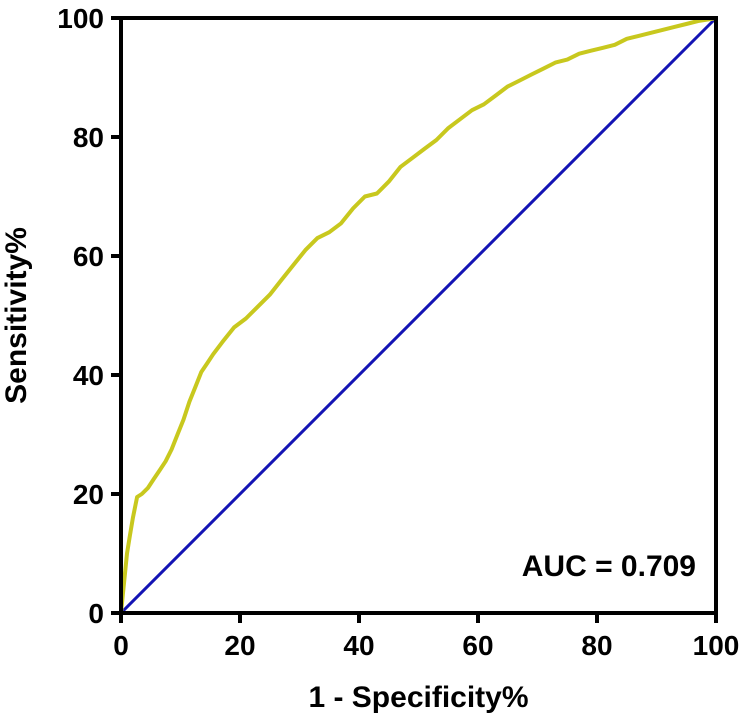 Image resolution: width=750 pixels, height=725 pixels. I want to click on x-tick-label-40: 40, so click(358, 645).